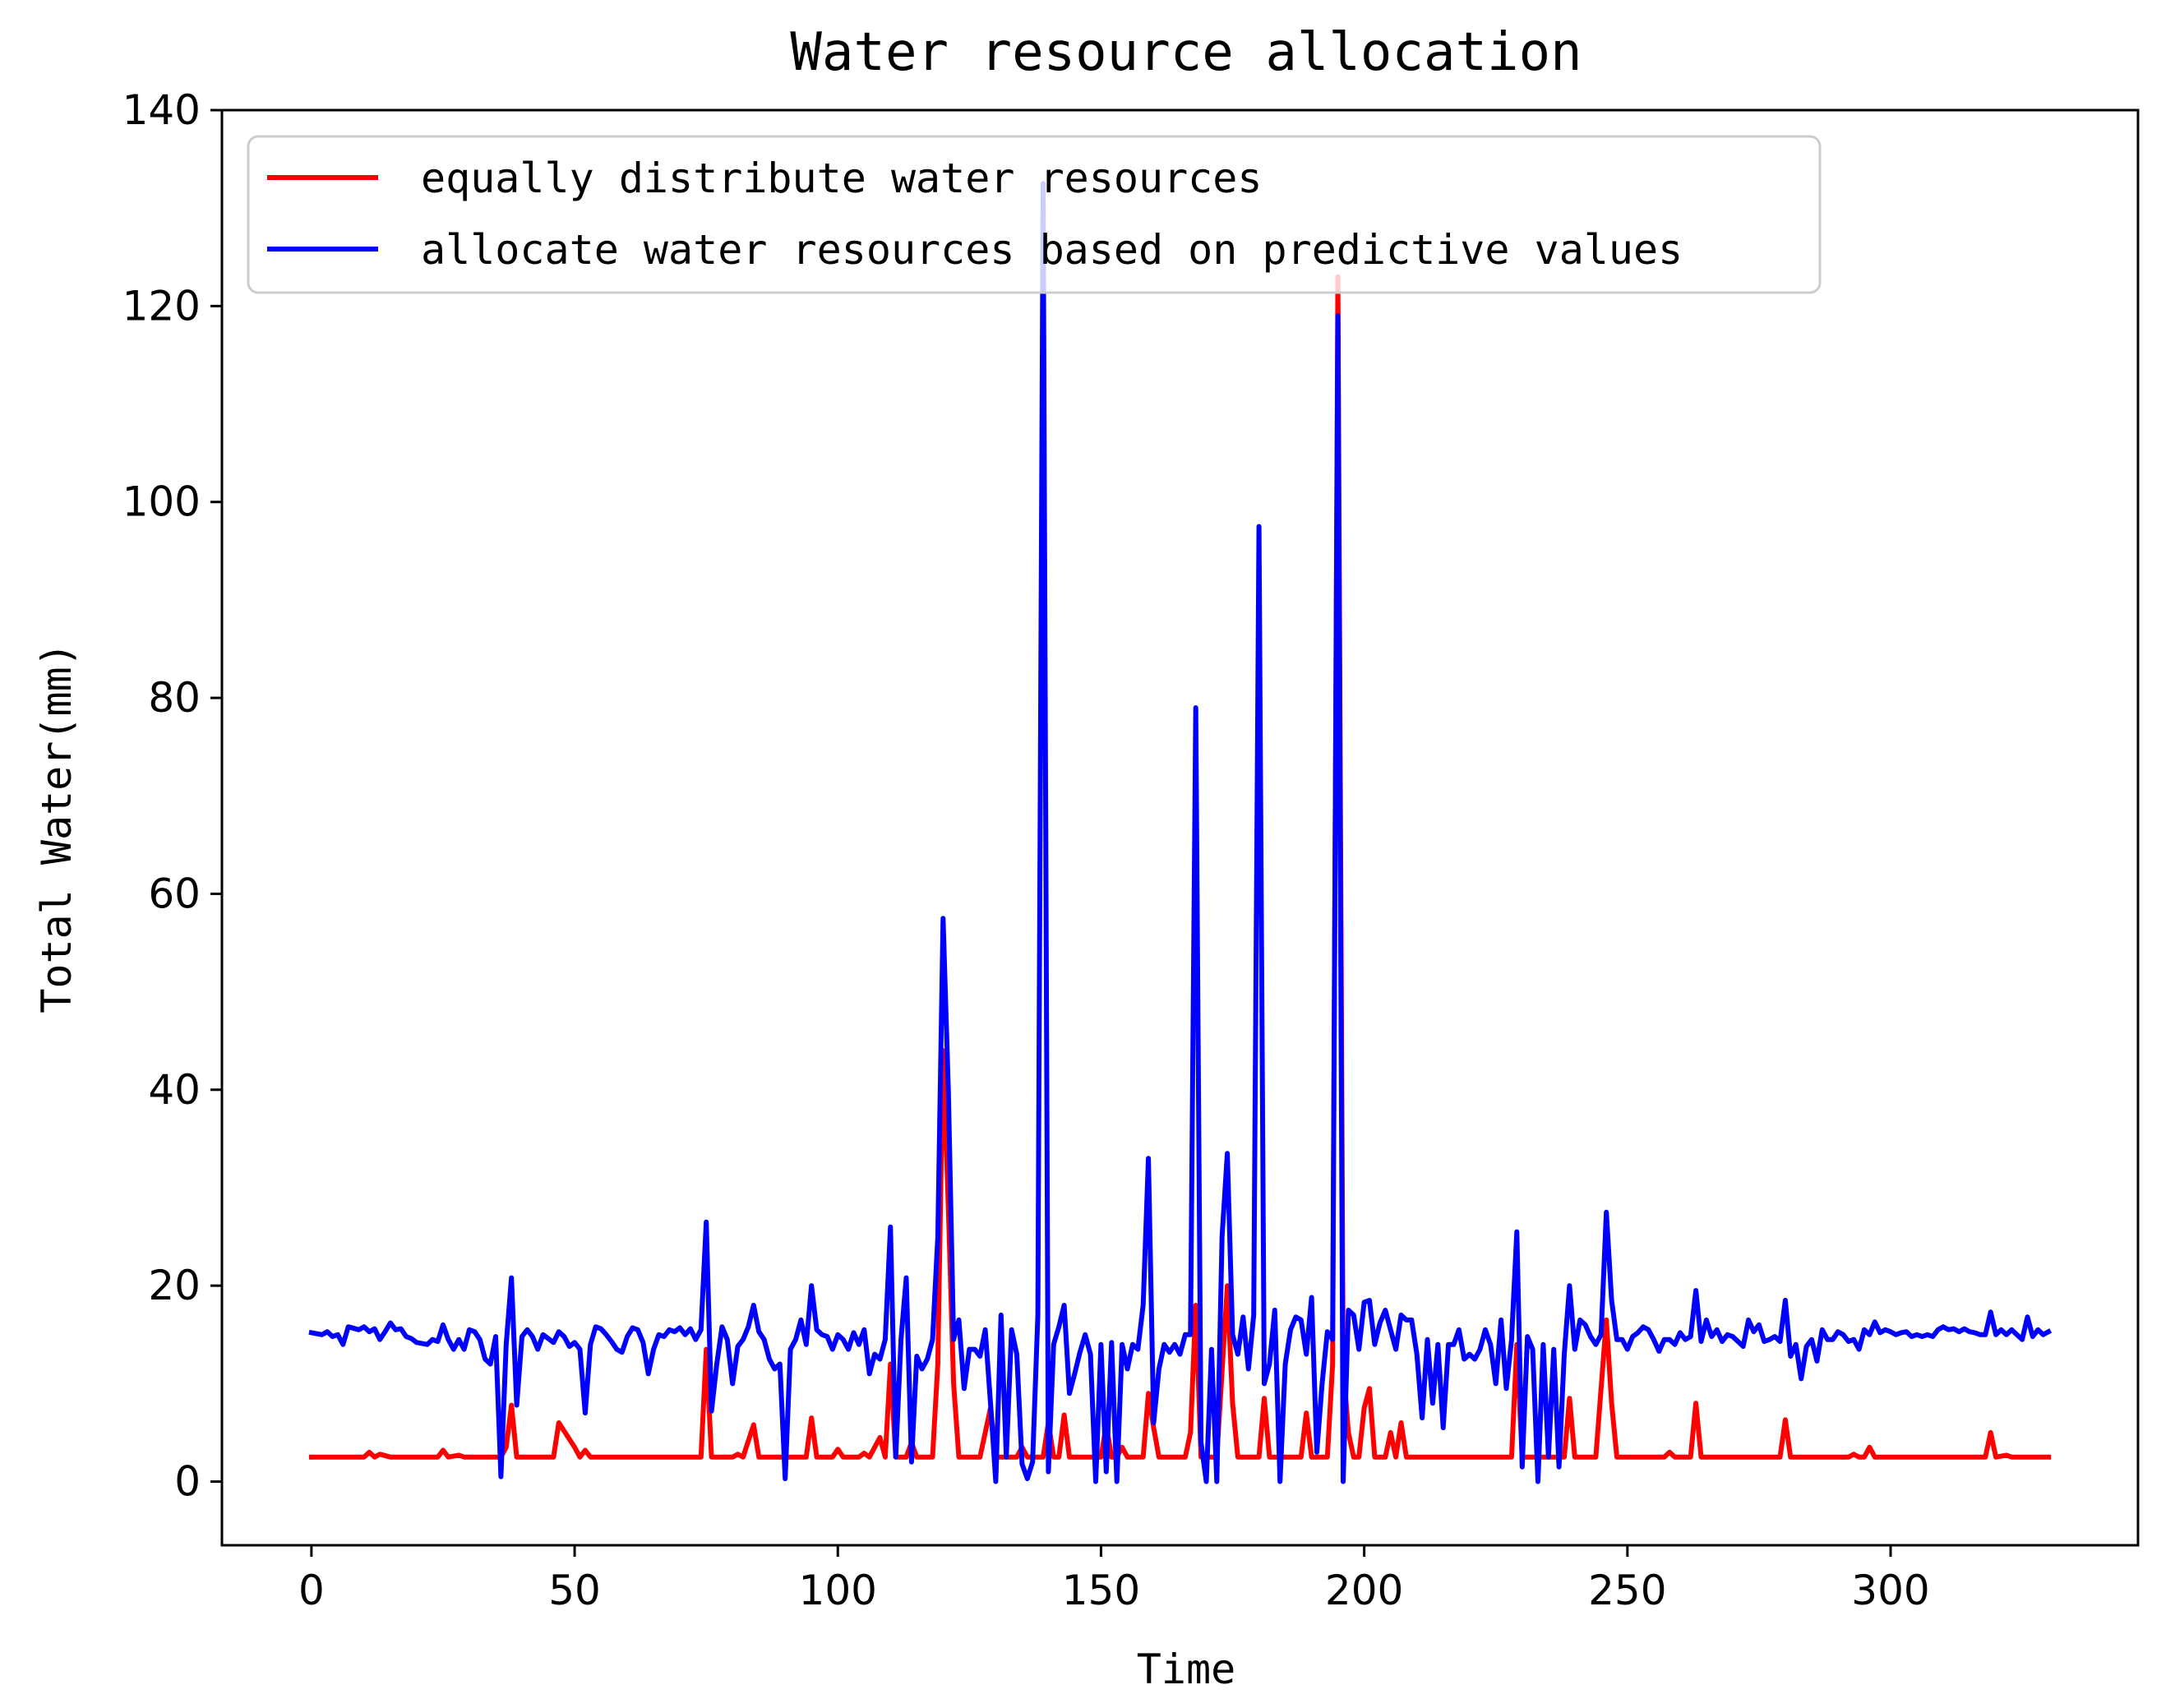 This screenshot has width=2175, height=1708. What do you see at coordinates (838, 1590) in the screenshot?
I see `x-tick-label: 100` at bounding box center [838, 1590].